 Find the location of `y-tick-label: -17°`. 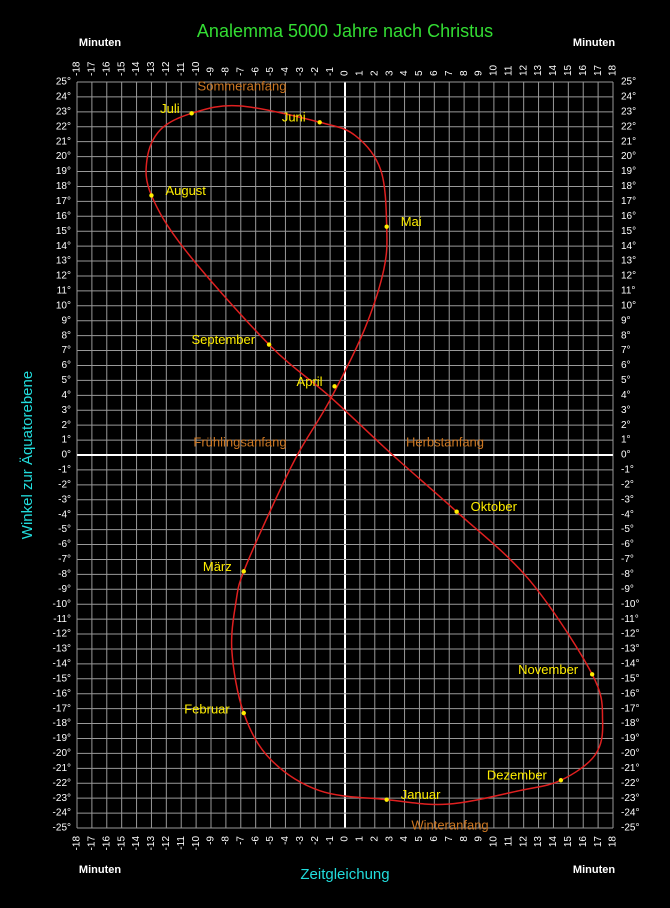

y-tick-label: -17° is located at coordinates (62, 708).